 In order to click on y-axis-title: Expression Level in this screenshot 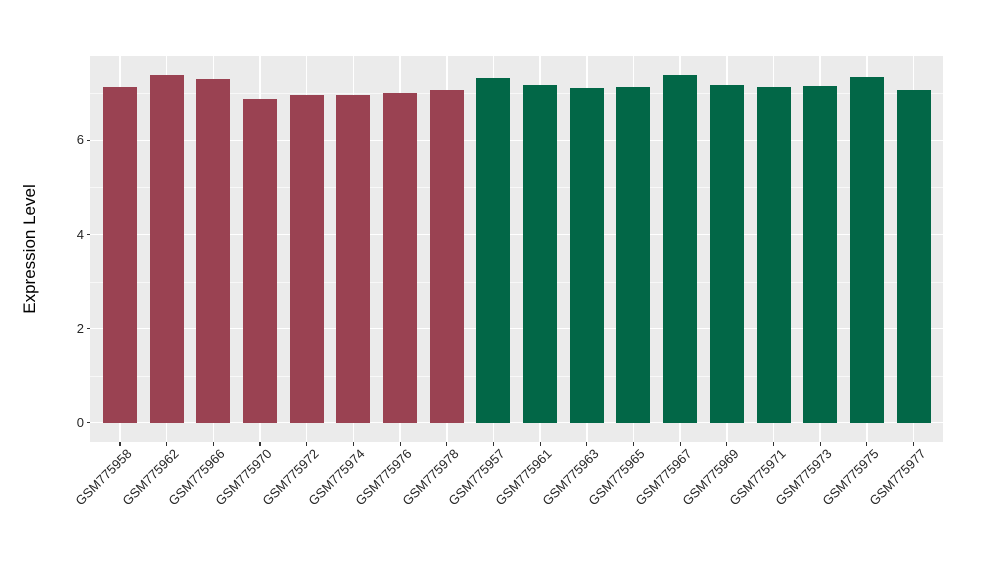, I will do `click(29, 249)`.